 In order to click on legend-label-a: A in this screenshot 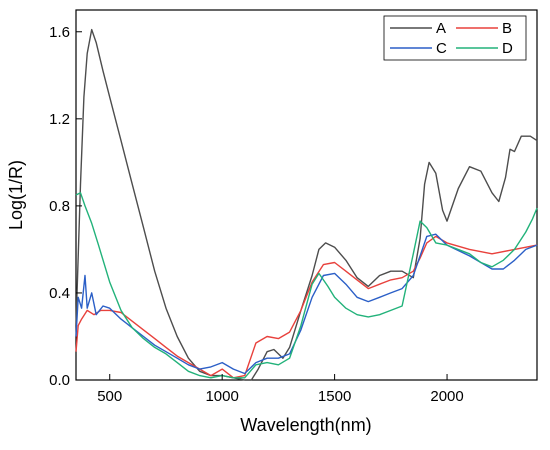, I will do `click(441, 28)`.